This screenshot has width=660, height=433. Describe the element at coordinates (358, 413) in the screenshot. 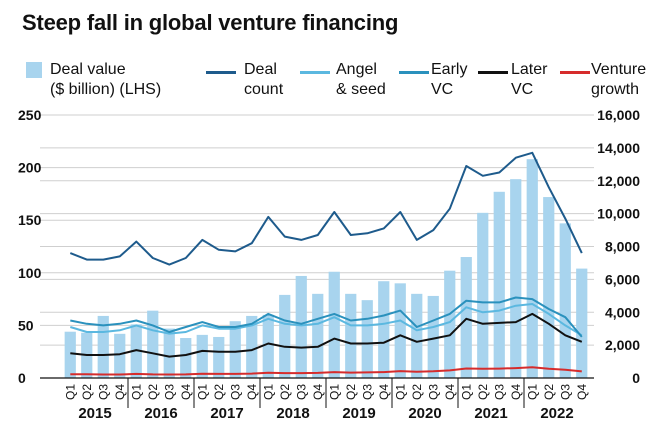

I see `x-tick-label-year: 2019` at that location.